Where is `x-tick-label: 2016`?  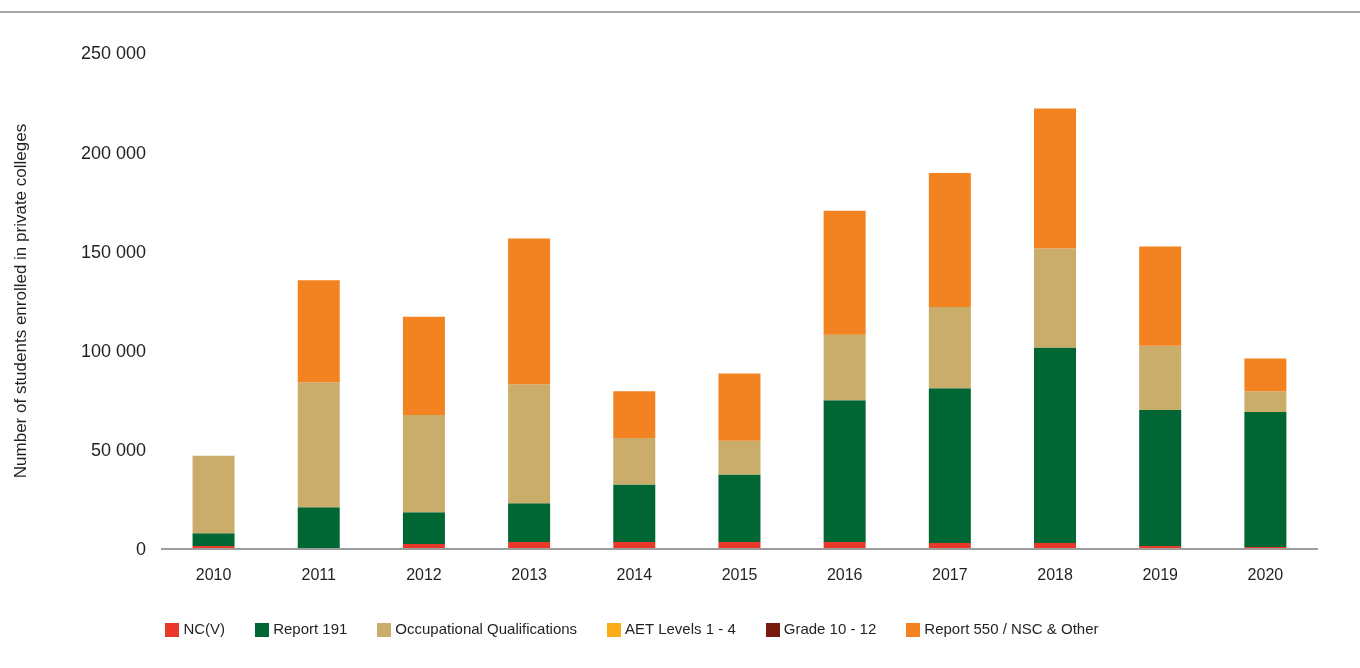 x-tick-label: 2016 is located at coordinates (844, 575).